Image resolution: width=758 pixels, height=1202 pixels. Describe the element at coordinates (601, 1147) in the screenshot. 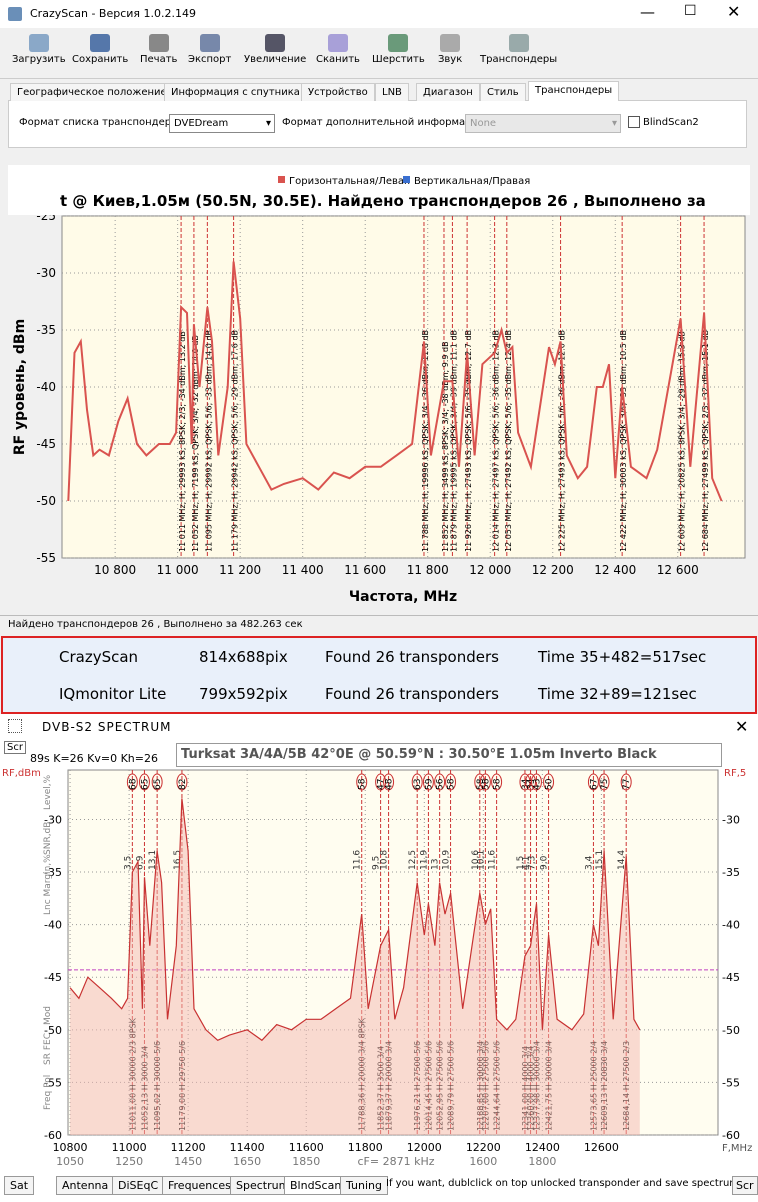

I see `x-tick-label: 12600` at that location.